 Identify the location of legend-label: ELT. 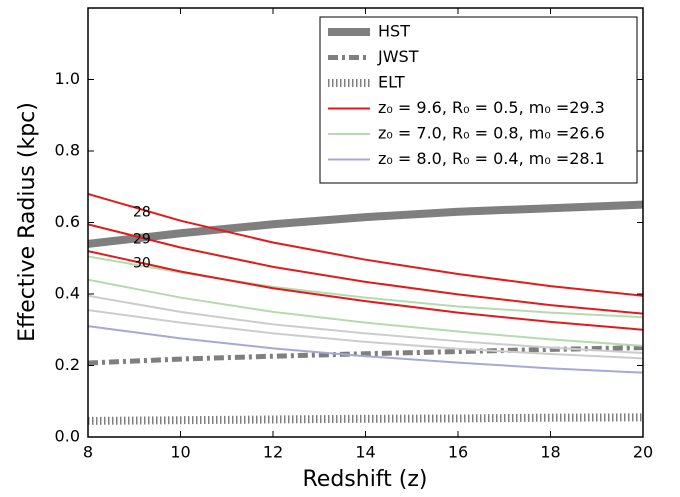
(391, 82).